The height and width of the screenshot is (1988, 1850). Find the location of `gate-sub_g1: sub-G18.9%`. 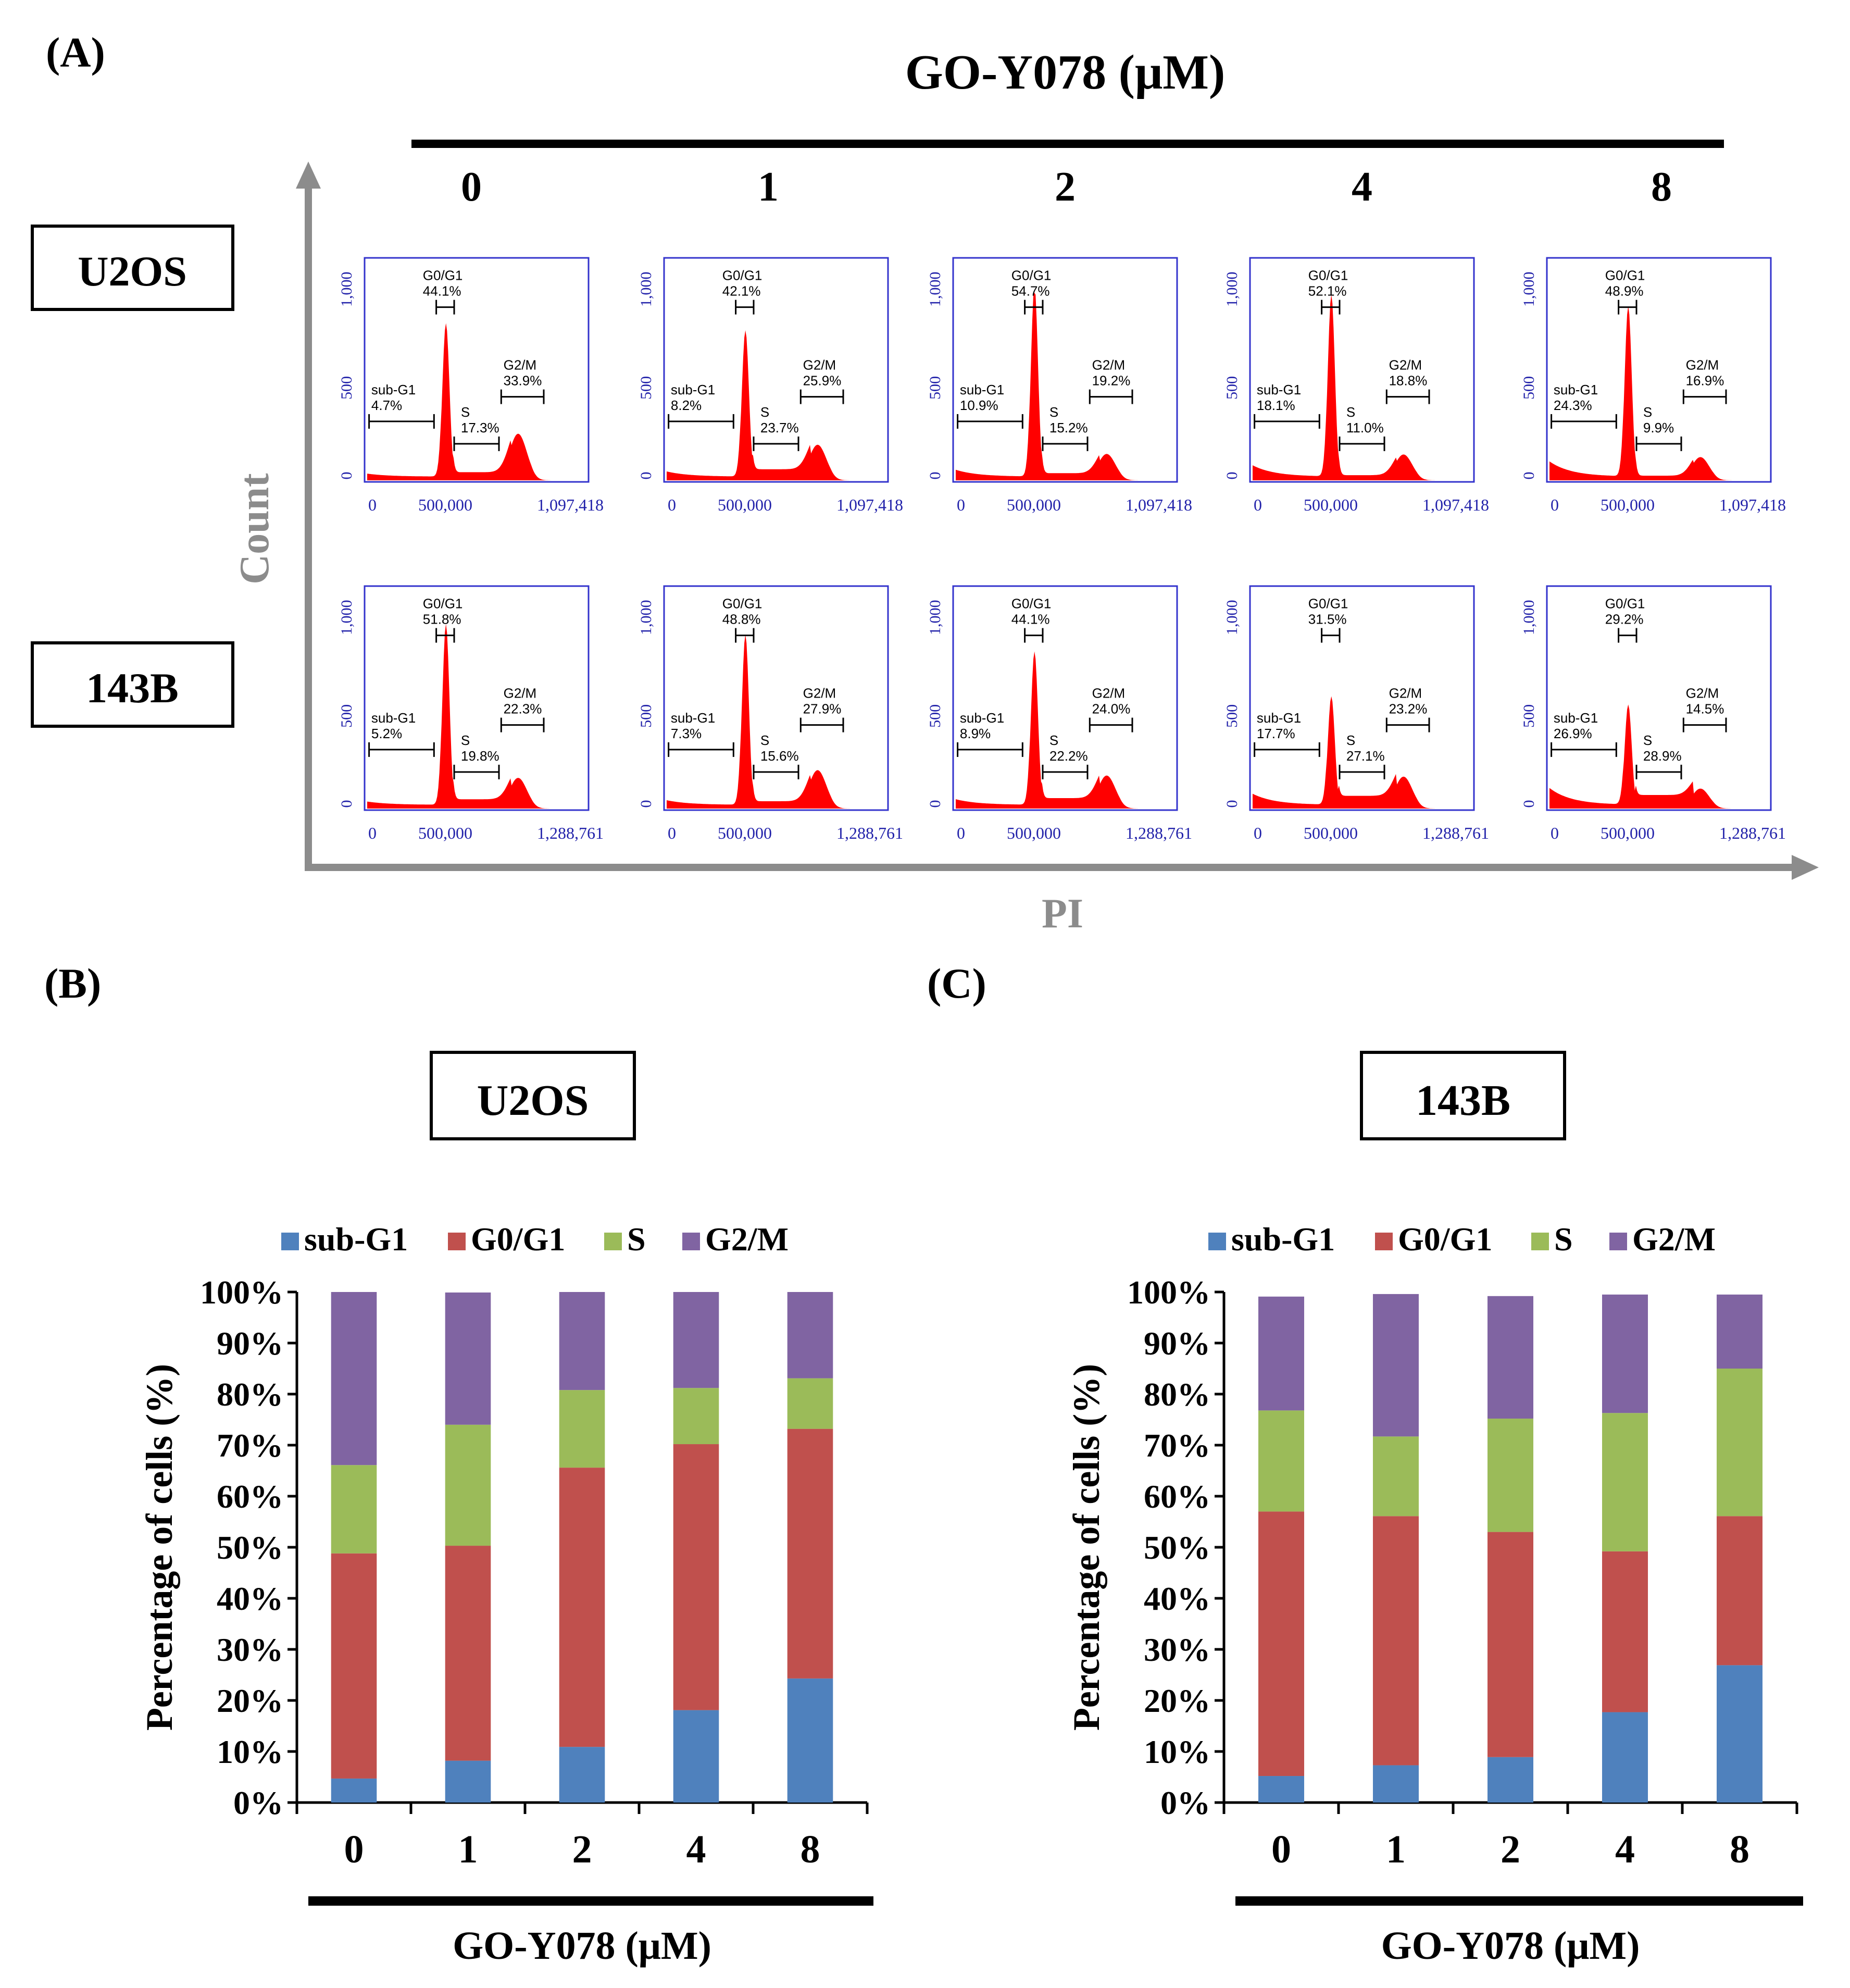

gate-sub_g1: sub-G18.9% is located at coordinates (990, 733).